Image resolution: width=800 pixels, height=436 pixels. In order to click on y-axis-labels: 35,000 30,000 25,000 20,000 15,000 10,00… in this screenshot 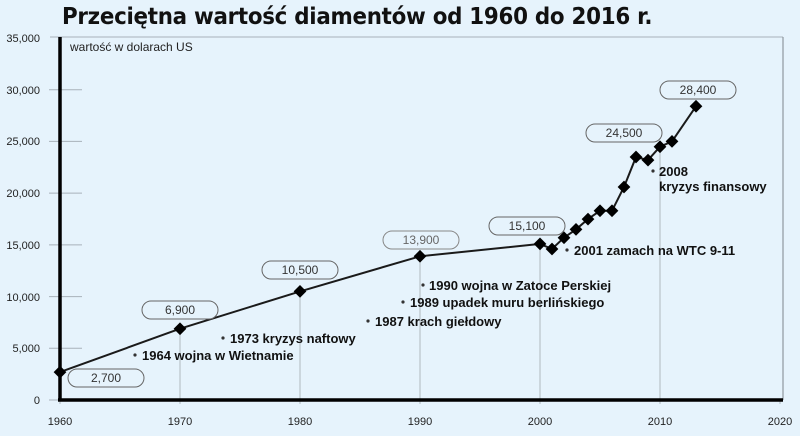, I will do `click(23, 220)`.